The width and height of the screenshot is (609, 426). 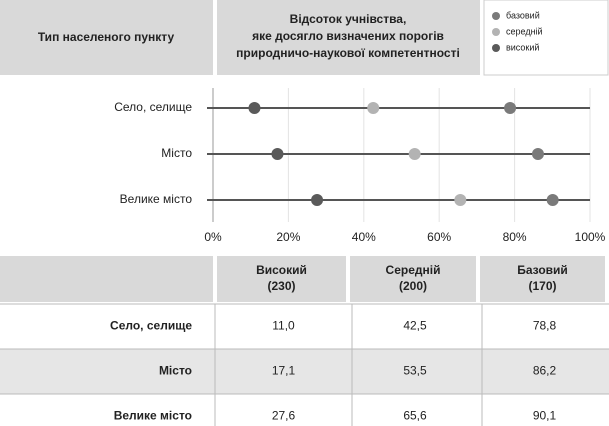 What do you see at coordinates (413, 286) in the screenshot?
I see `table-header-text: (200)` at bounding box center [413, 286].